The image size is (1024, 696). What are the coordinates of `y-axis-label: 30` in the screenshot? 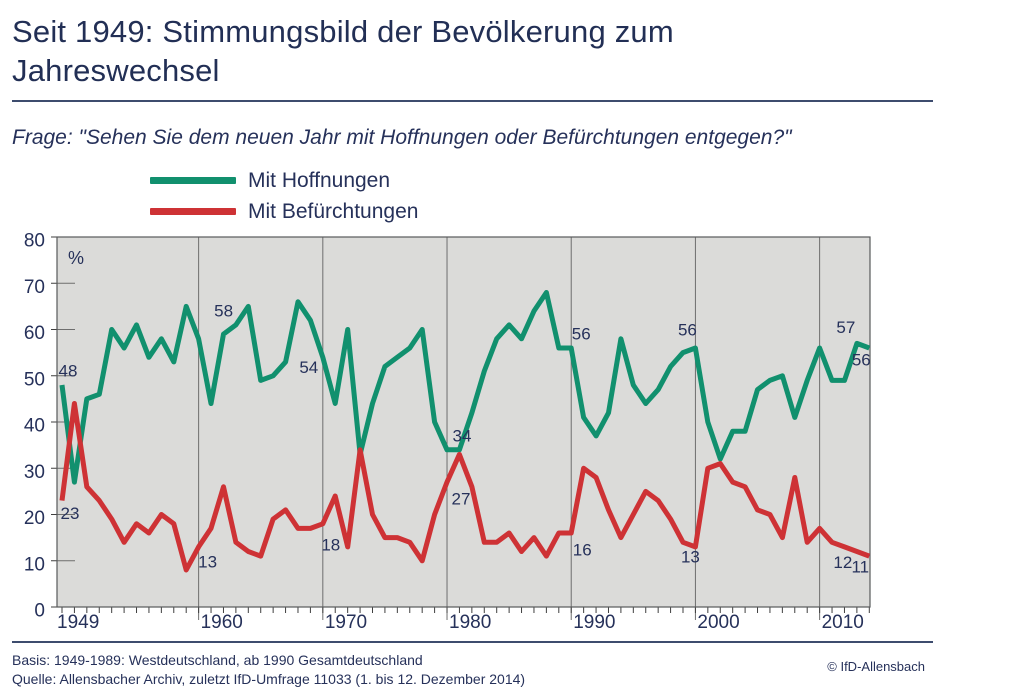 It's located at (34, 472).